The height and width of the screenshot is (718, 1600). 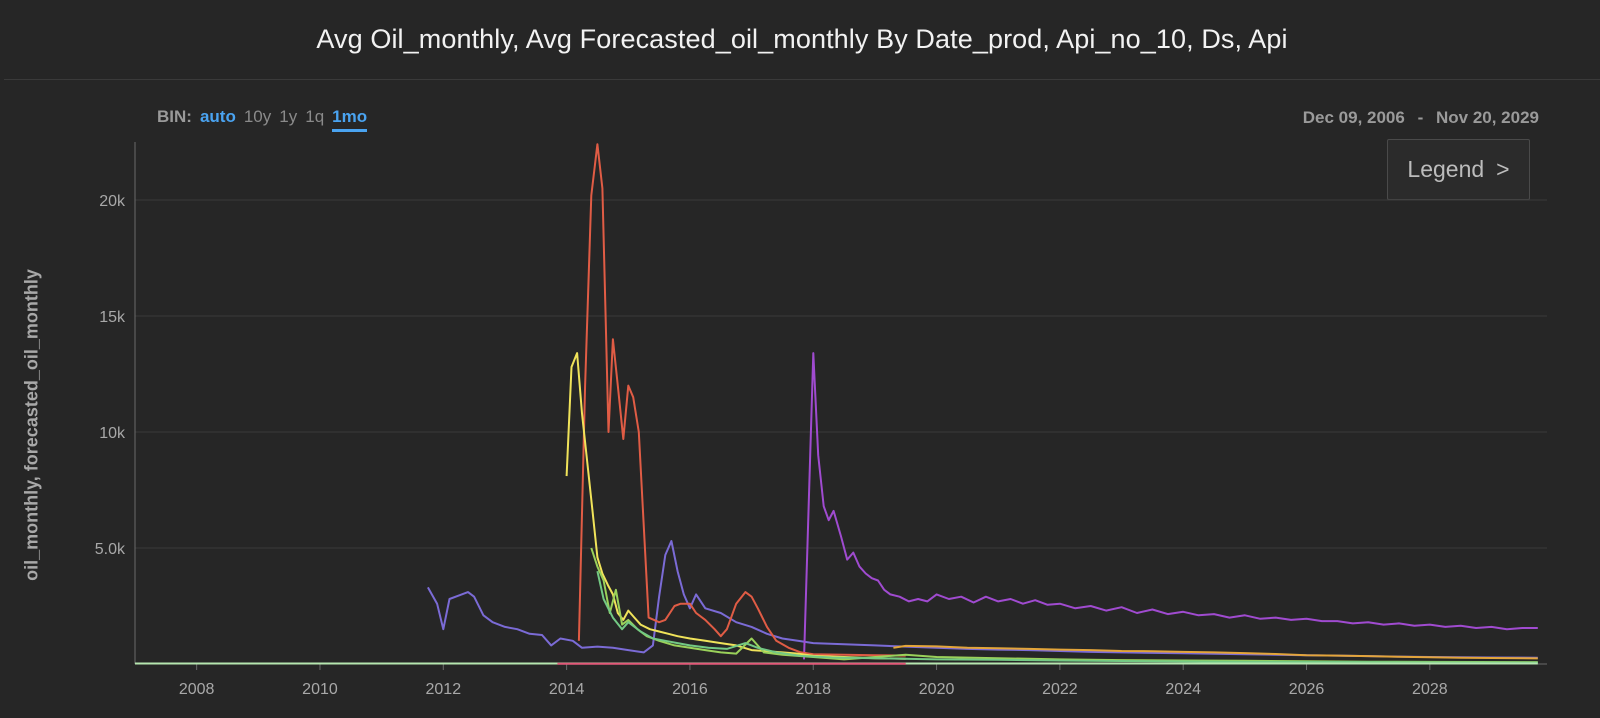 What do you see at coordinates (444, 689) in the screenshot?
I see `x-tick-label: 2012` at bounding box center [444, 689].